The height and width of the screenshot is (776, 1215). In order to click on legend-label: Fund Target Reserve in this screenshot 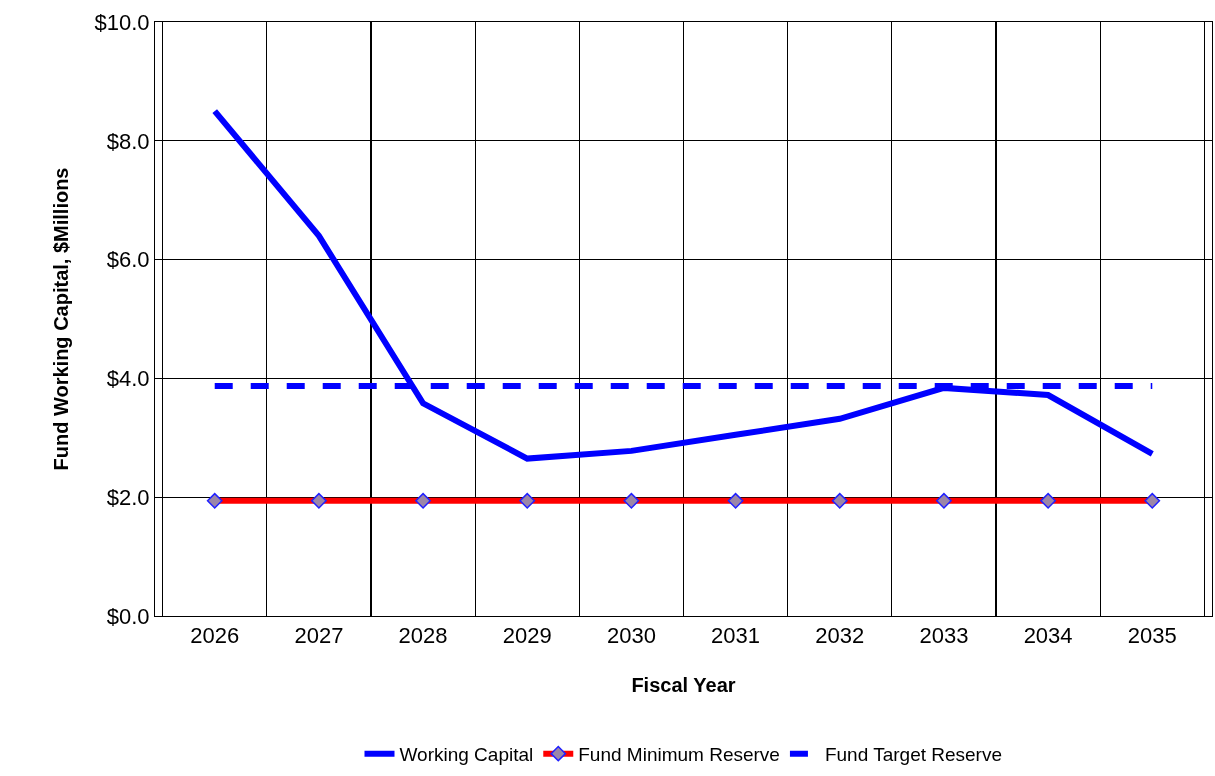, I will do `click(913, 755)`.